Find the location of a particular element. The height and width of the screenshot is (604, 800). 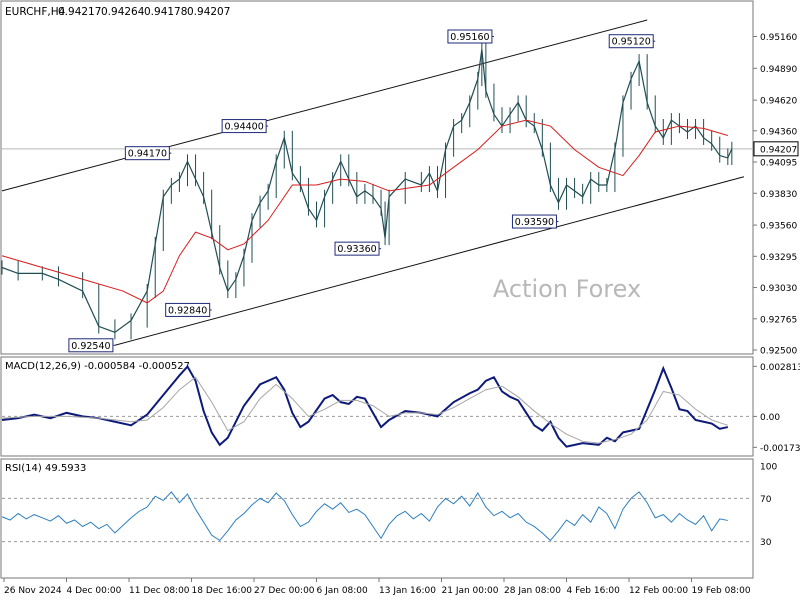

price-tick-label: 0.94890 is located at coordinates (778, 70).